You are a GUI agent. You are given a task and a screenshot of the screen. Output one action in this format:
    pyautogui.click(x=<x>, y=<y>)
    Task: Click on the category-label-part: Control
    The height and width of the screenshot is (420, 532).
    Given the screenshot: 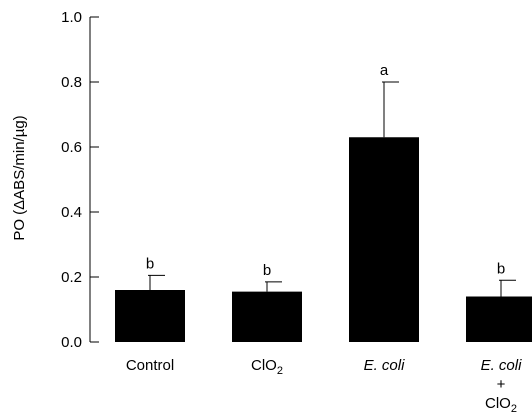 What is the action you would take?
    pyautogui.click(x=150, y=365)
    